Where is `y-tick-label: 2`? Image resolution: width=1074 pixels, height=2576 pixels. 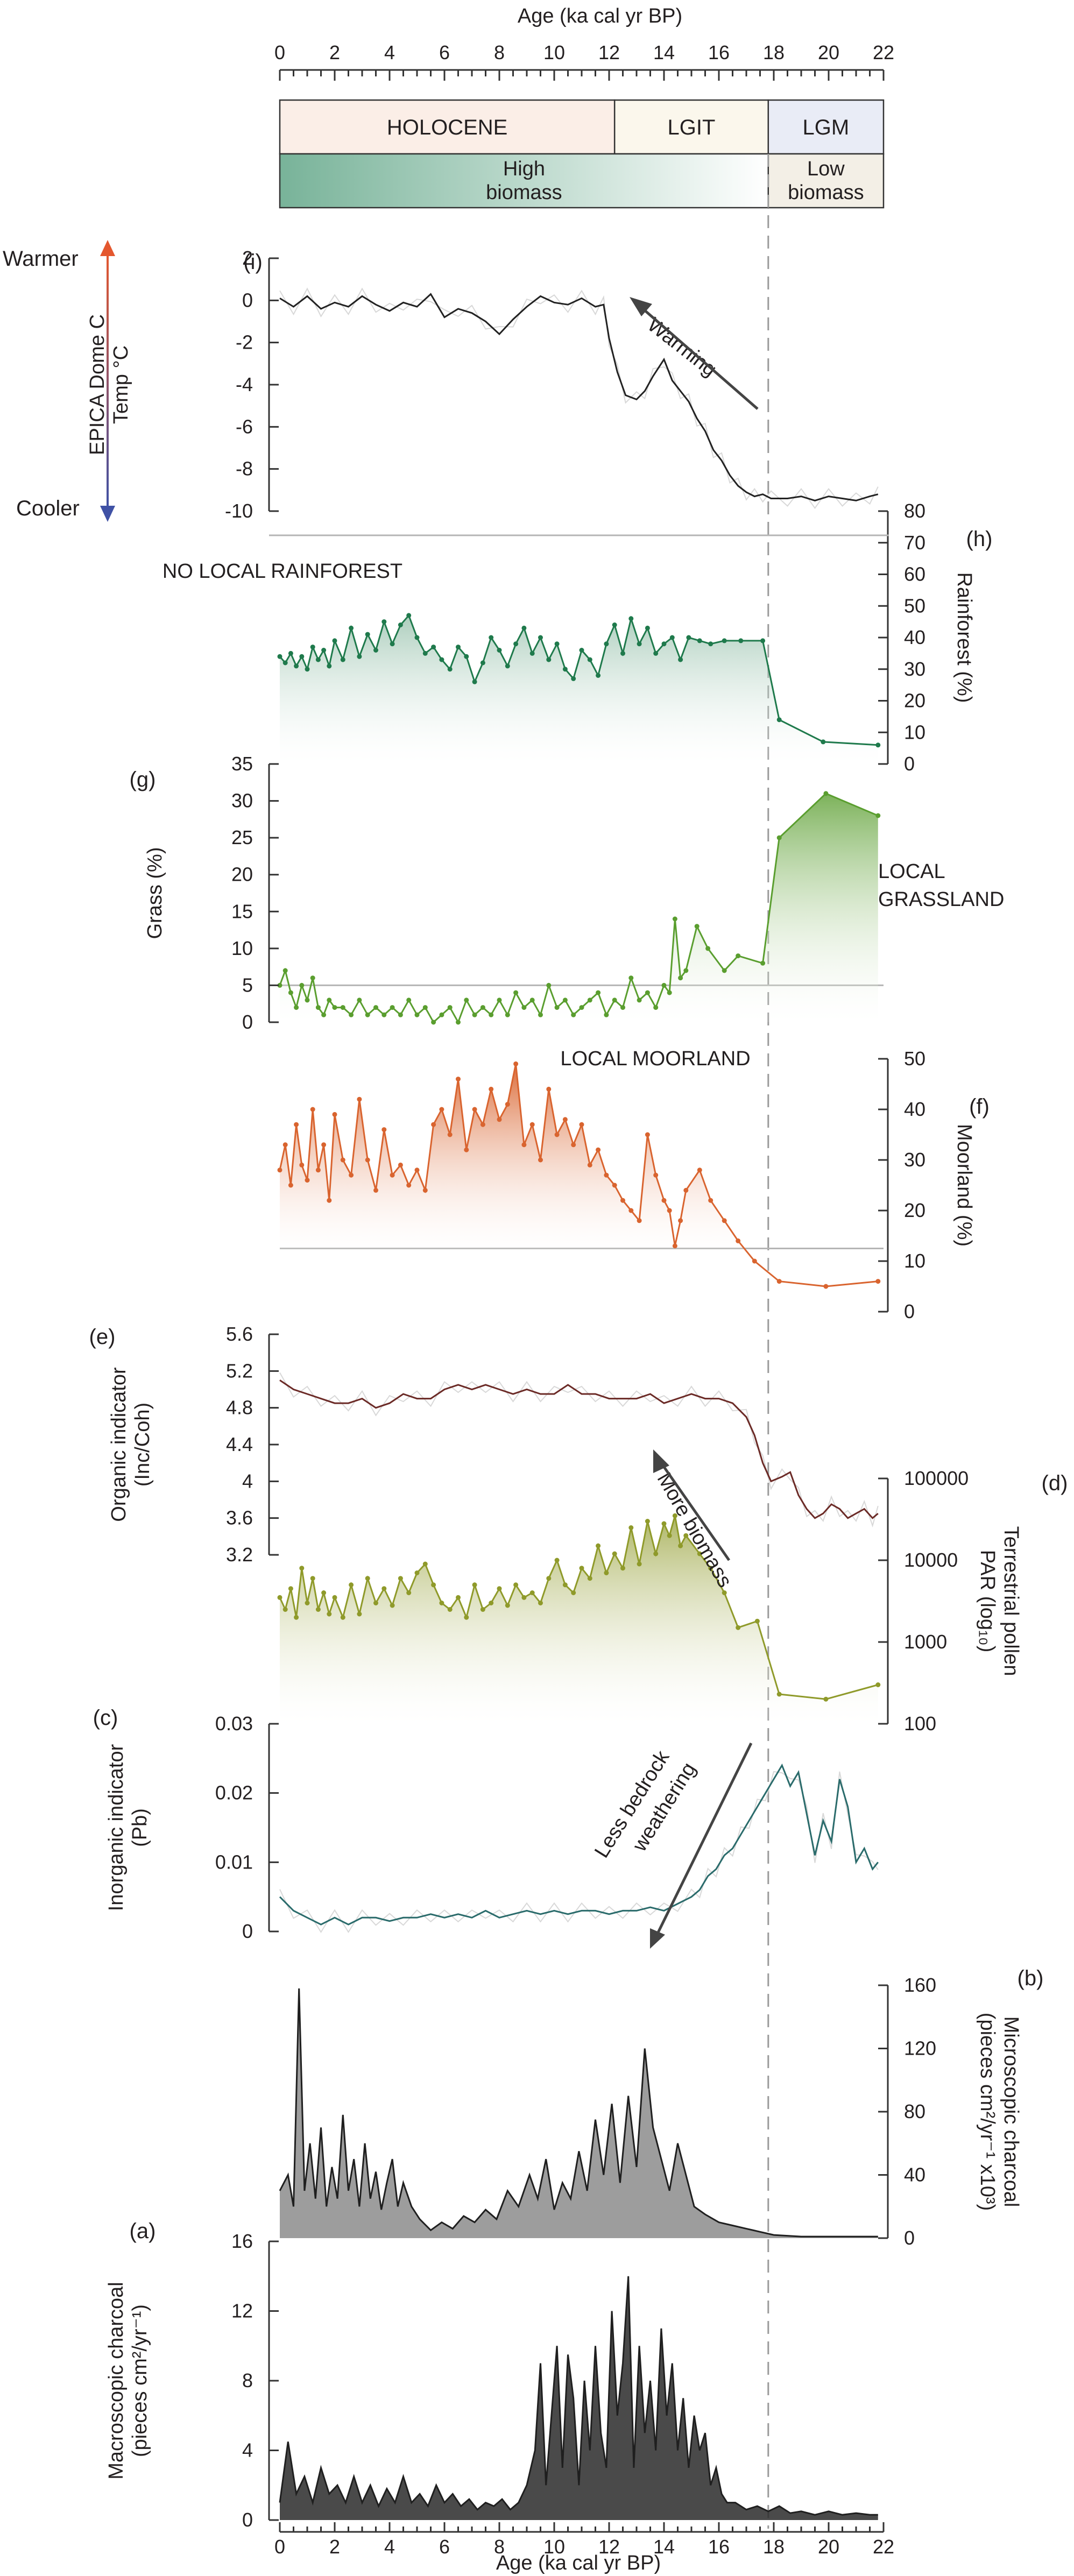 y-tick-label: 2 is located at coordinates (248, 258).